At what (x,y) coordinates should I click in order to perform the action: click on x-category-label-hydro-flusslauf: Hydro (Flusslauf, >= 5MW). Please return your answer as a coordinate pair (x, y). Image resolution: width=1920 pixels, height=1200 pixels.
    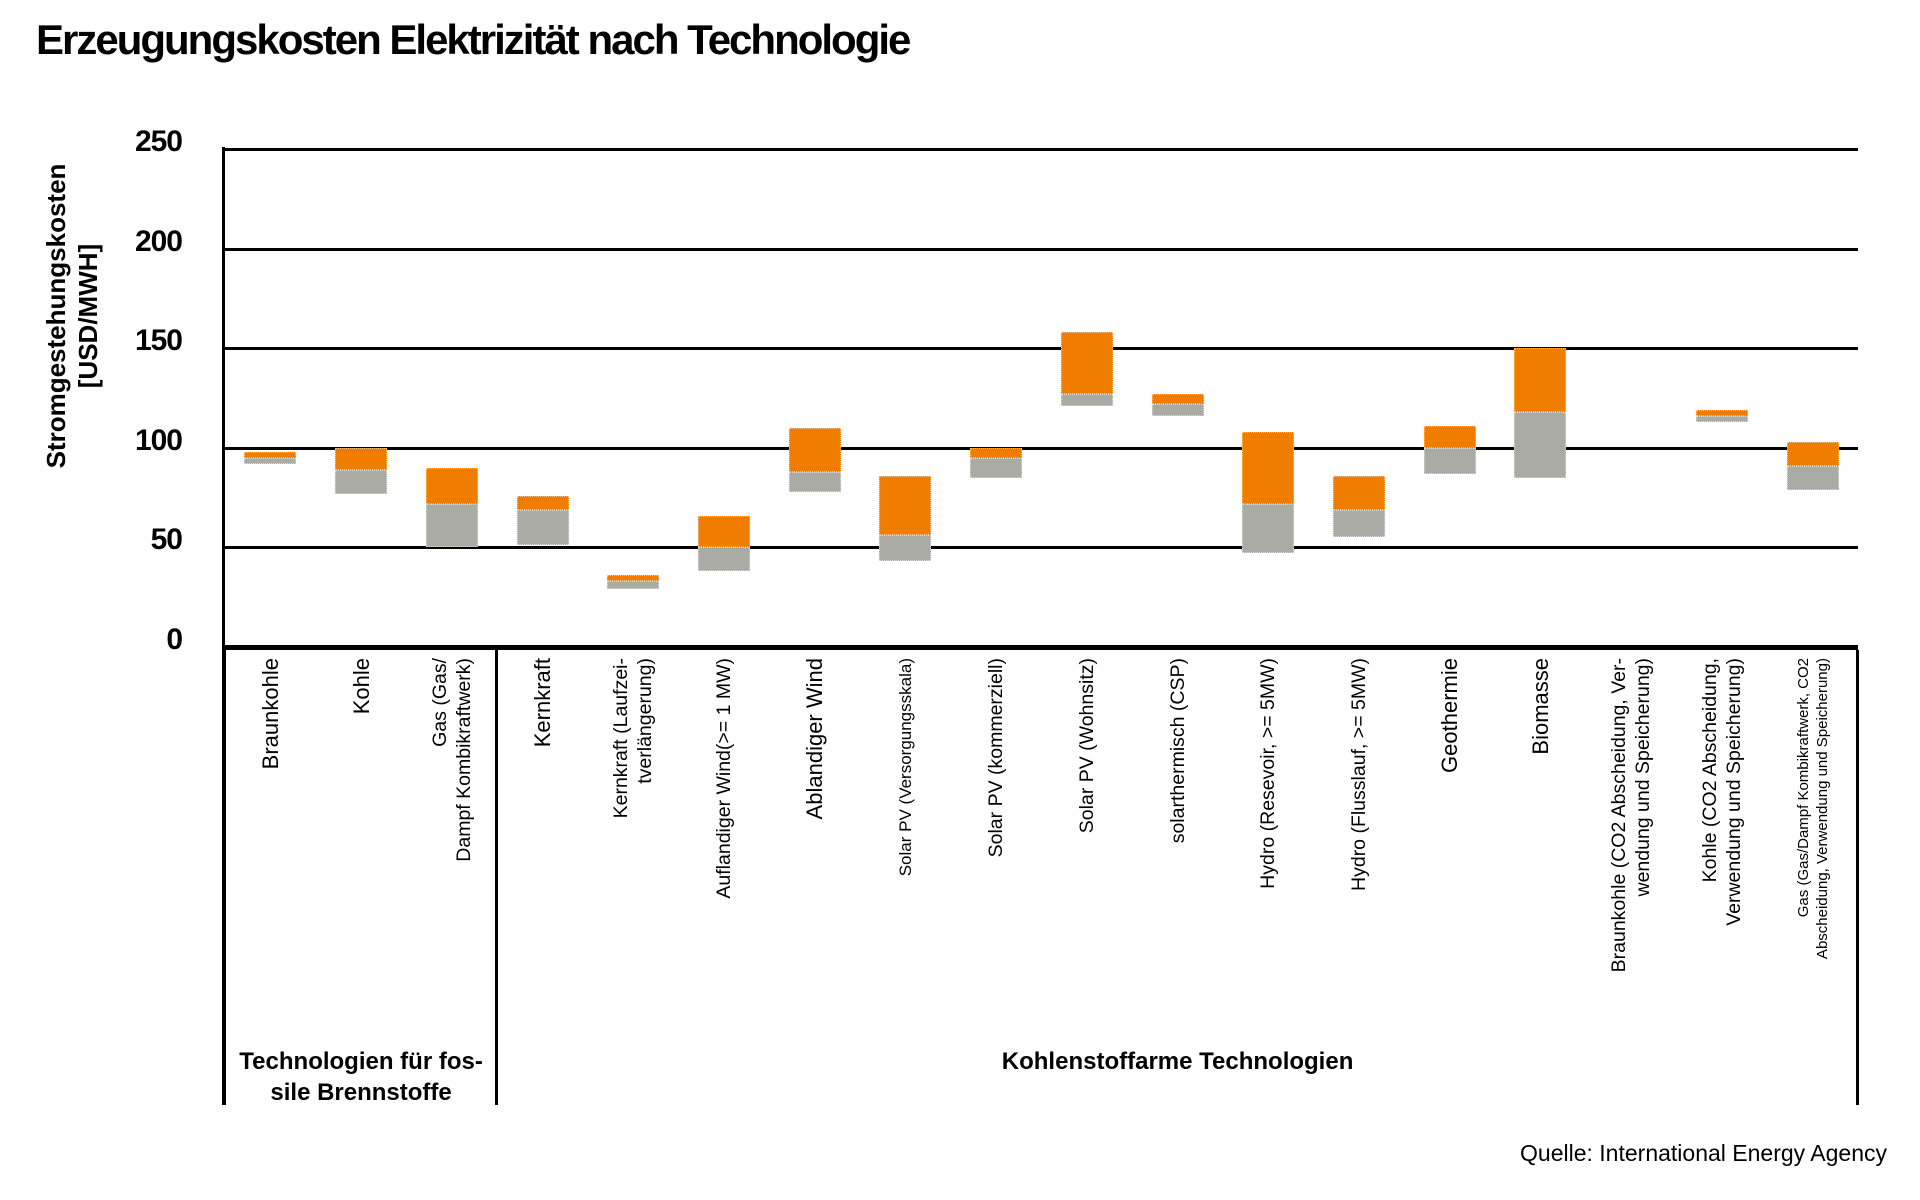
    Looking at the image, I should click on (1359, 774).